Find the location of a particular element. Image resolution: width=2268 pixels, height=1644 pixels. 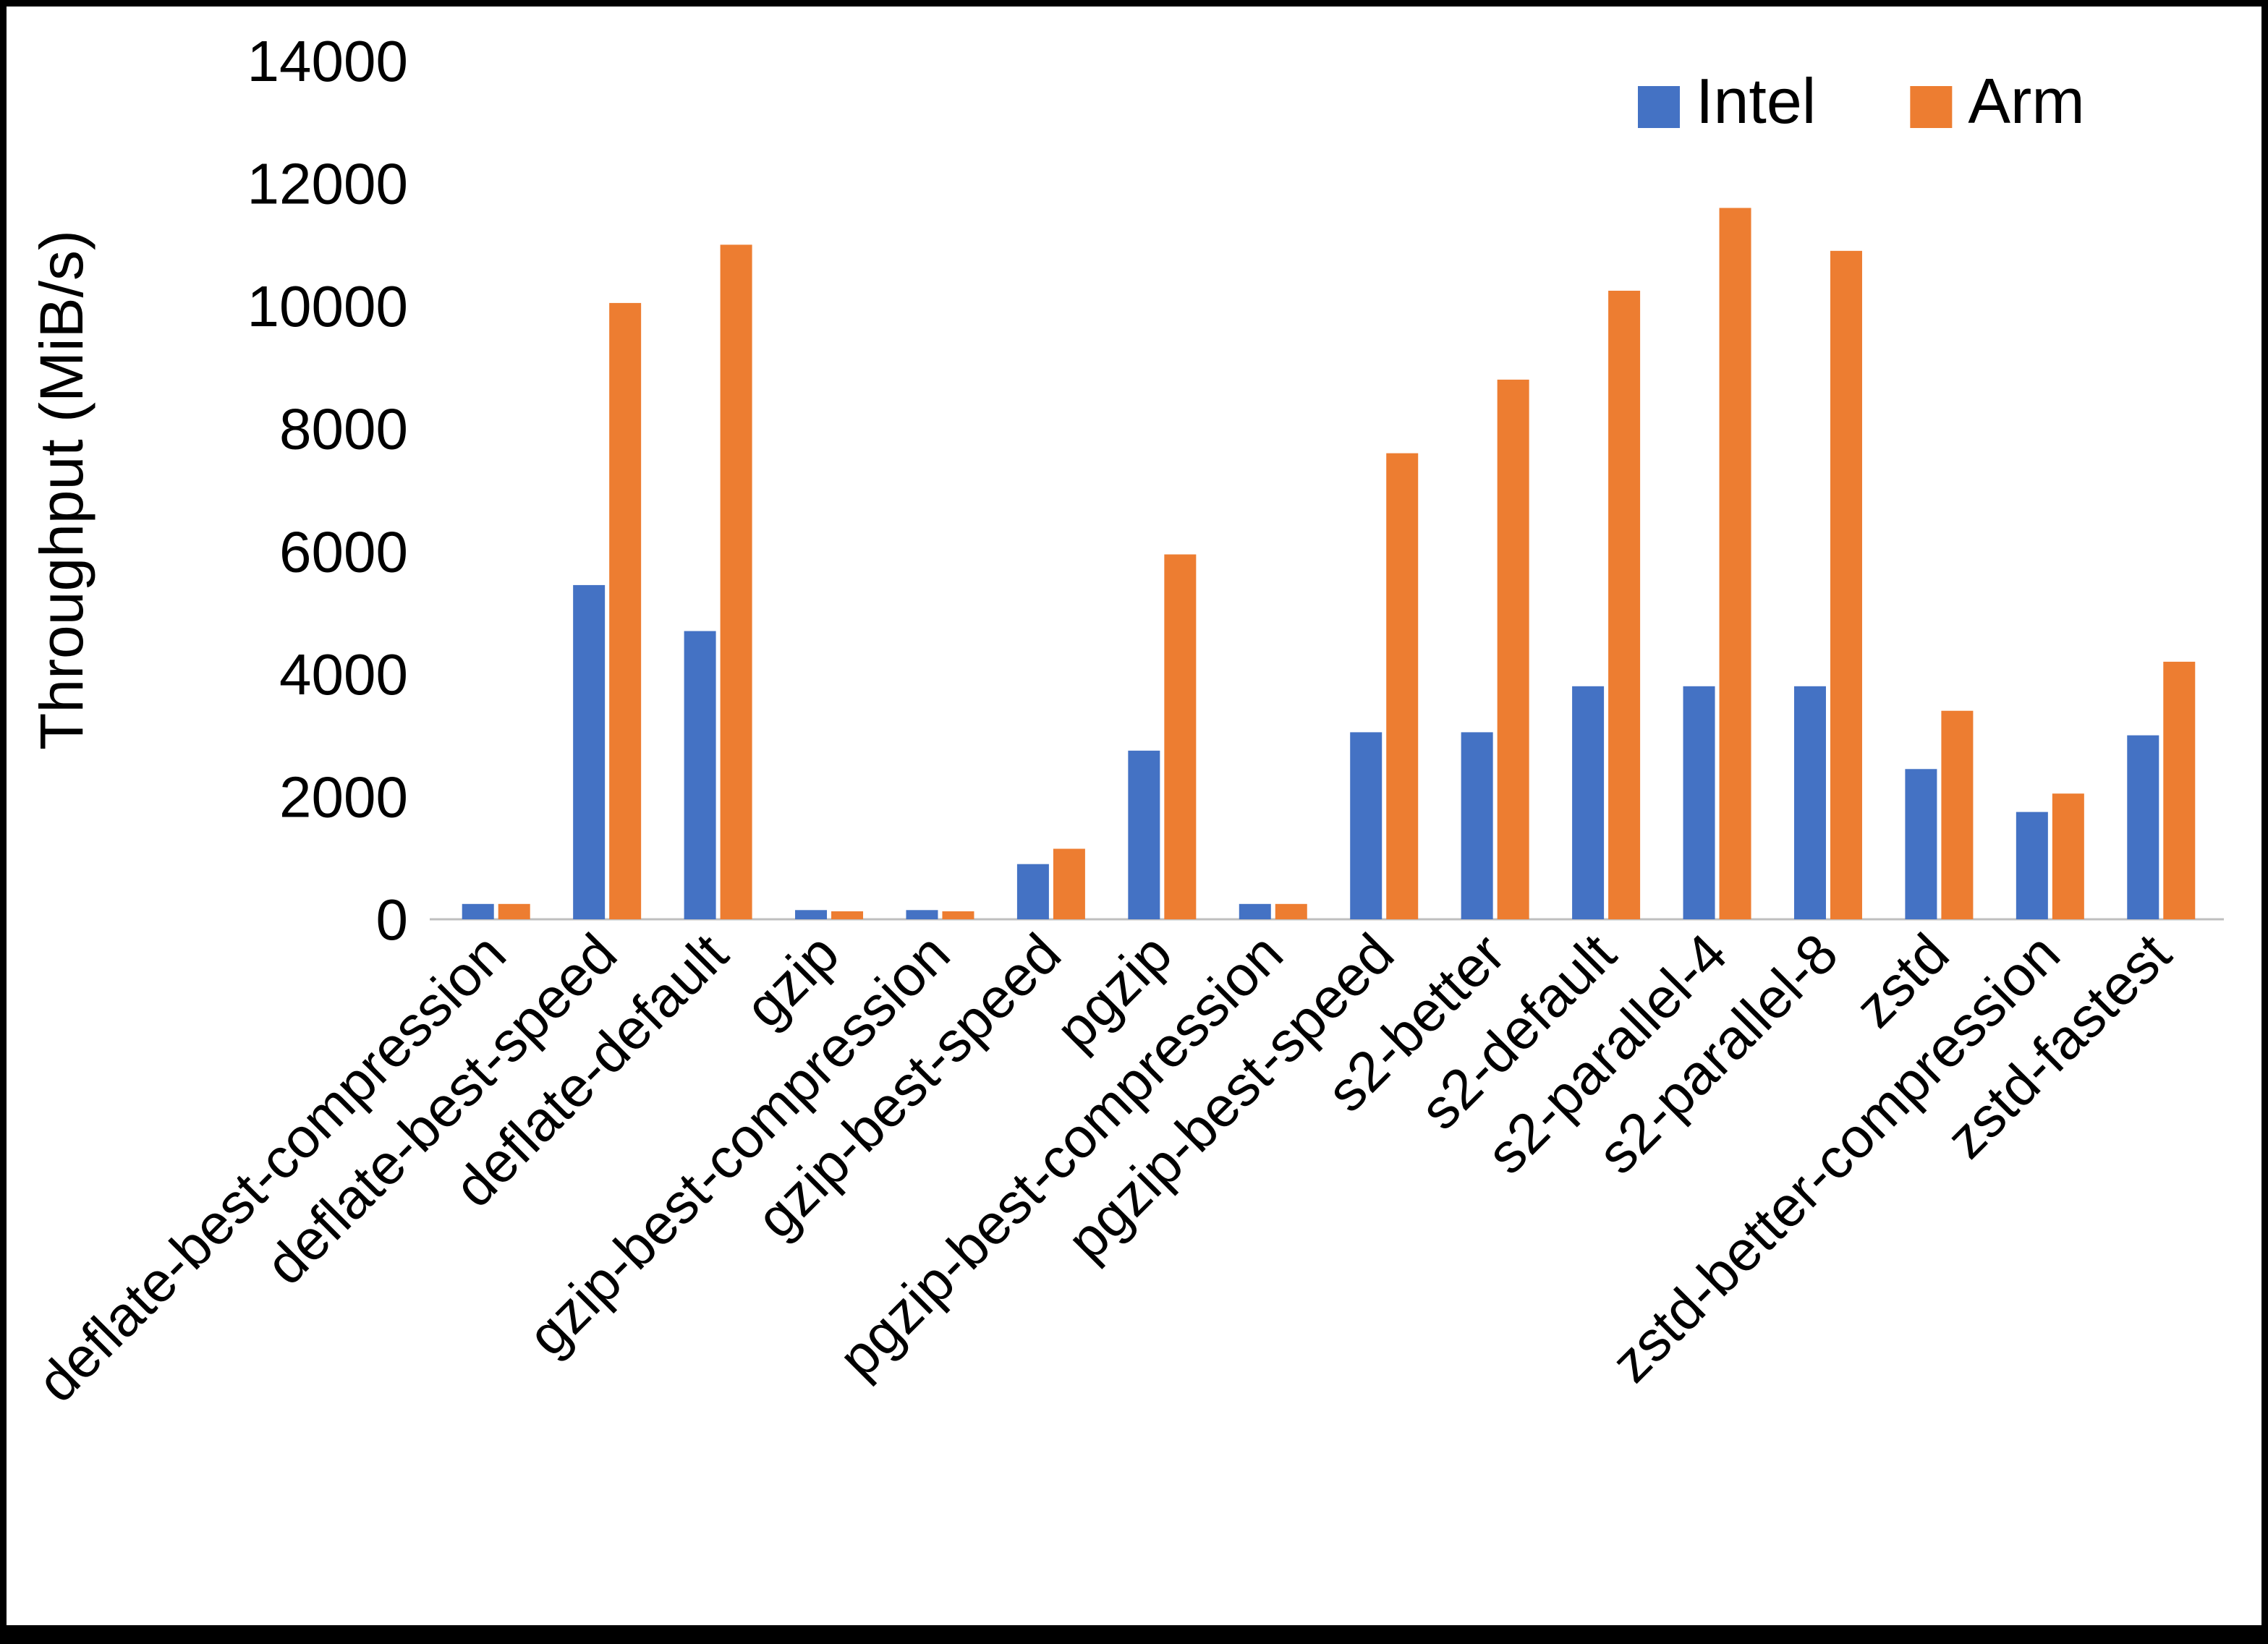

bar-intel-zstd-better-compression is located at coordinates (2032, 865).